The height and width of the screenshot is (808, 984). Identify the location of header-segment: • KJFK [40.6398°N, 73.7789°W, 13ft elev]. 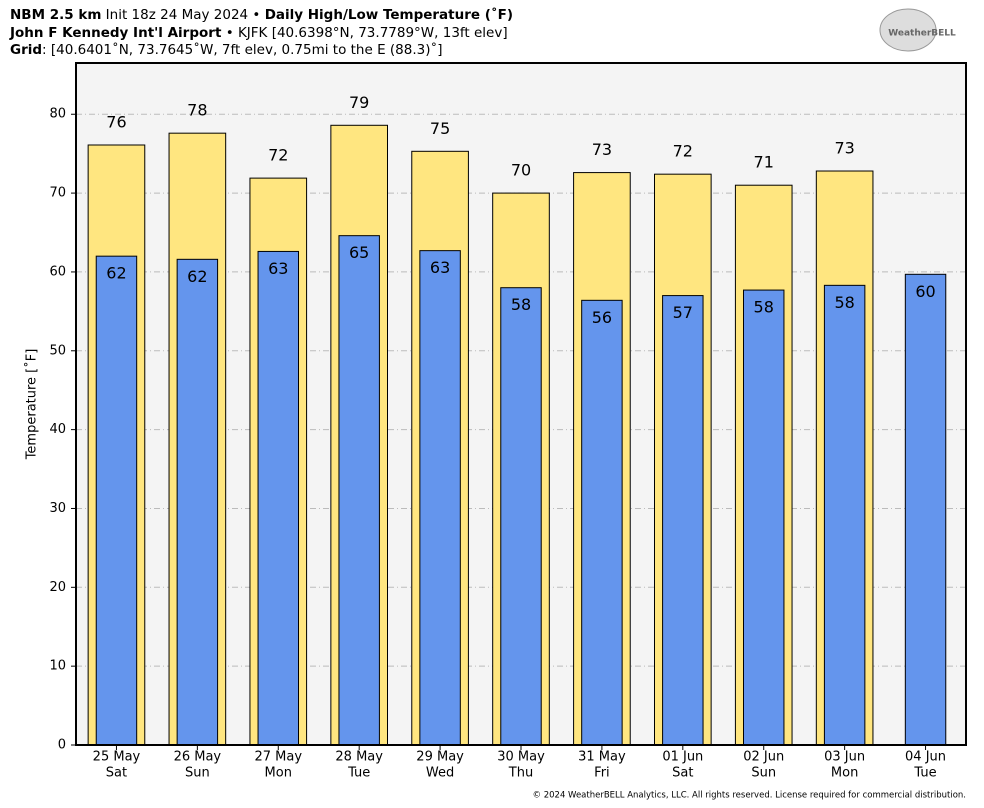
(364, 33).